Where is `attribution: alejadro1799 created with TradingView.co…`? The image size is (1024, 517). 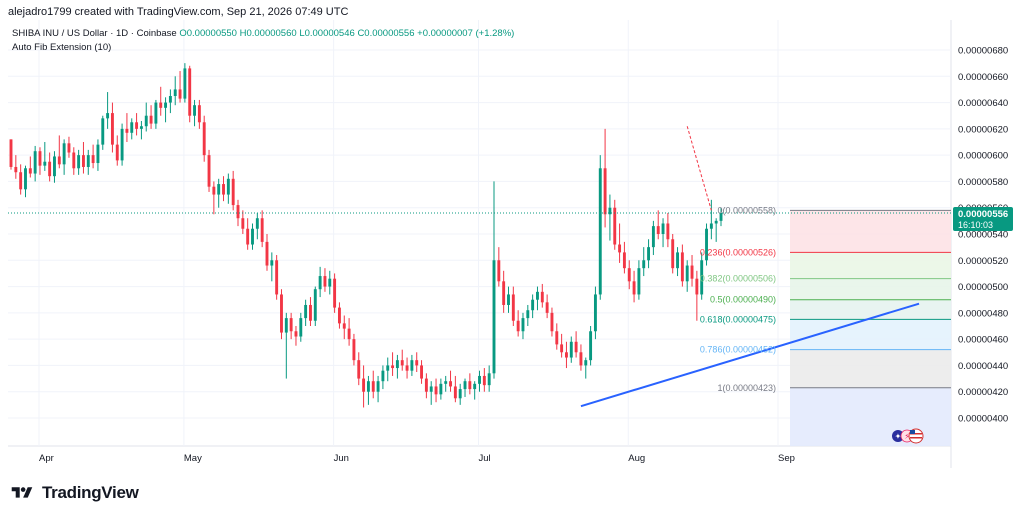
attribution: alejadro1799 created with TradingView.co… is located at coordinates (178, 12).